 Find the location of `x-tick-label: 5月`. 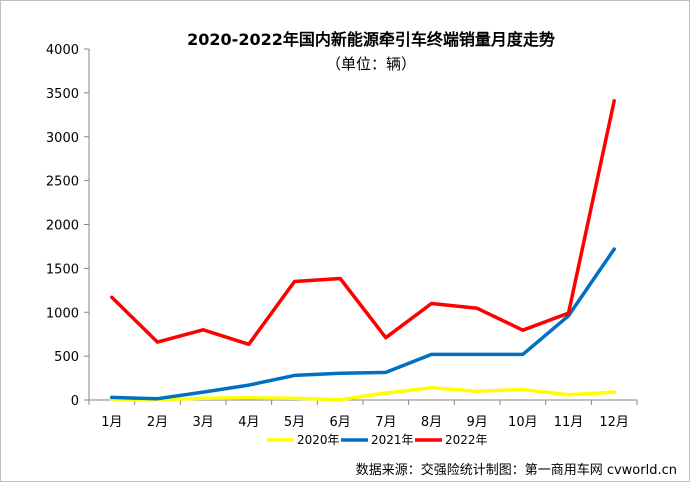

x-tick-label: 5月 is located at coordinates (294, 422).